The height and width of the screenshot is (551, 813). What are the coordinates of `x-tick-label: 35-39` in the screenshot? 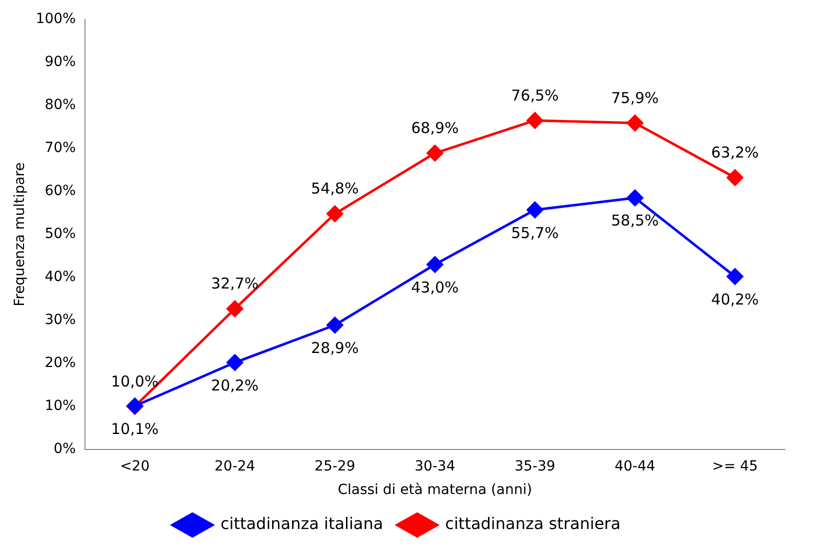 It's located at (535, 466).